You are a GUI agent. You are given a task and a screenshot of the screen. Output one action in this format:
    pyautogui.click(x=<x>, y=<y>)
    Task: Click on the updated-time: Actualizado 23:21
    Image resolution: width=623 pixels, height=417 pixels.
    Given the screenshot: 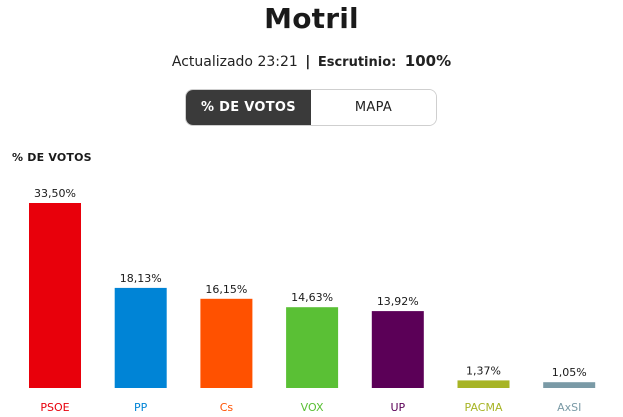 What is the action you would take?
    pyautogui.click(x=234, y=62)
    